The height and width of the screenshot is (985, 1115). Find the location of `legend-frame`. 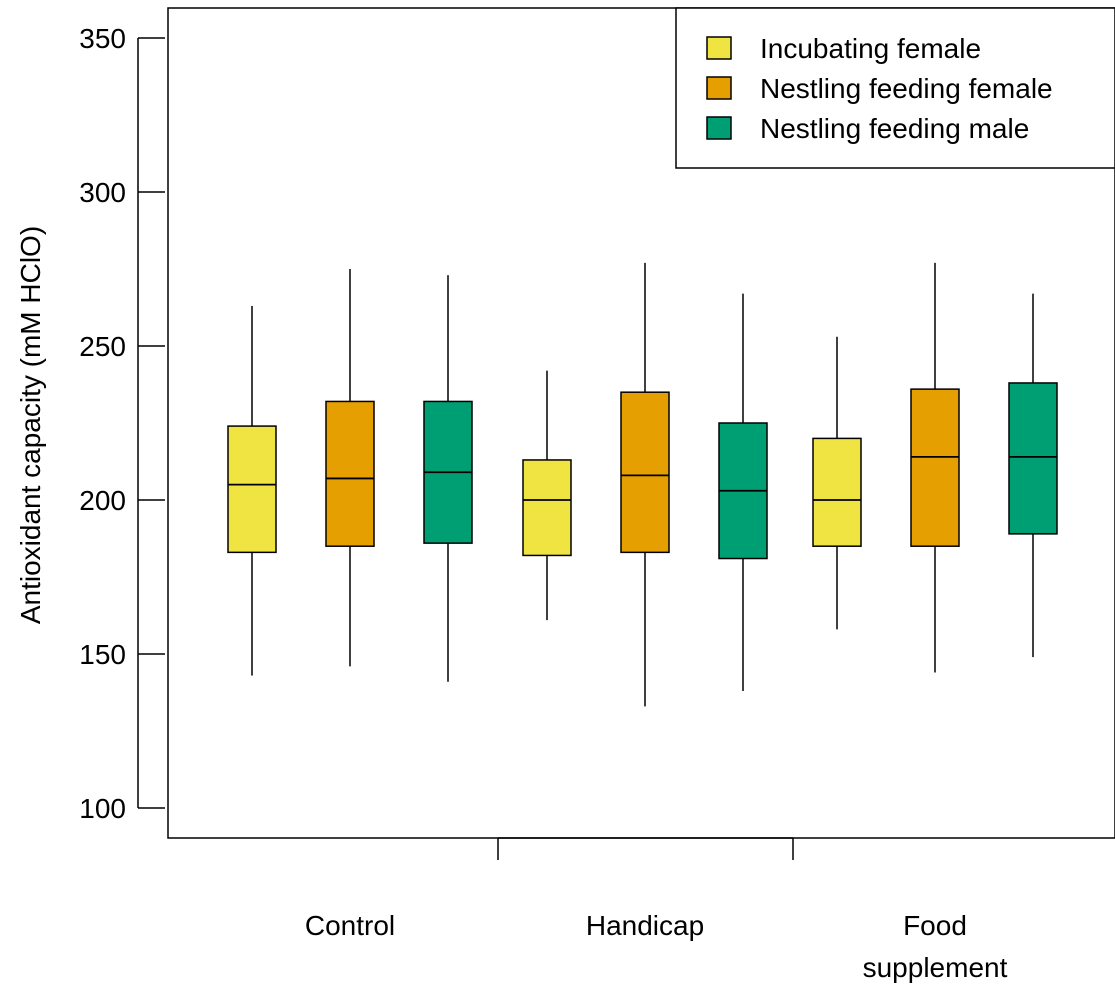

legend-frame is located at coordinates (895, 88).